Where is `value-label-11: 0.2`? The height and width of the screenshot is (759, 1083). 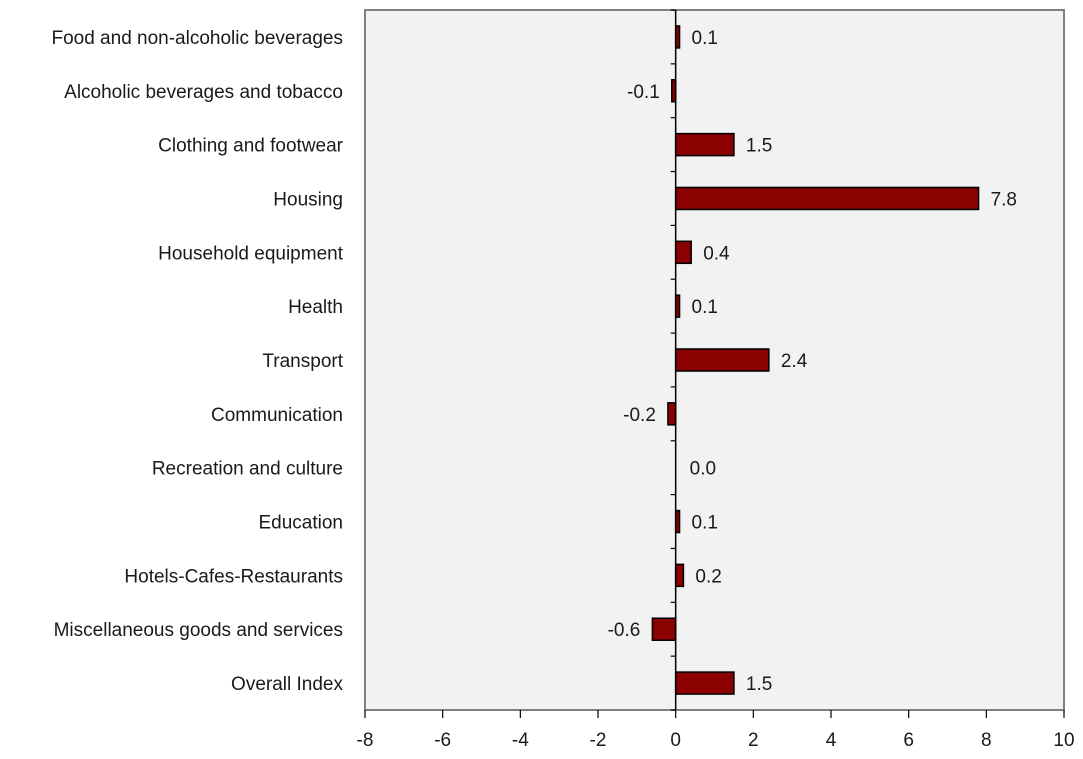 value-label-11: 0.2 is located at coordinates (708, 576).